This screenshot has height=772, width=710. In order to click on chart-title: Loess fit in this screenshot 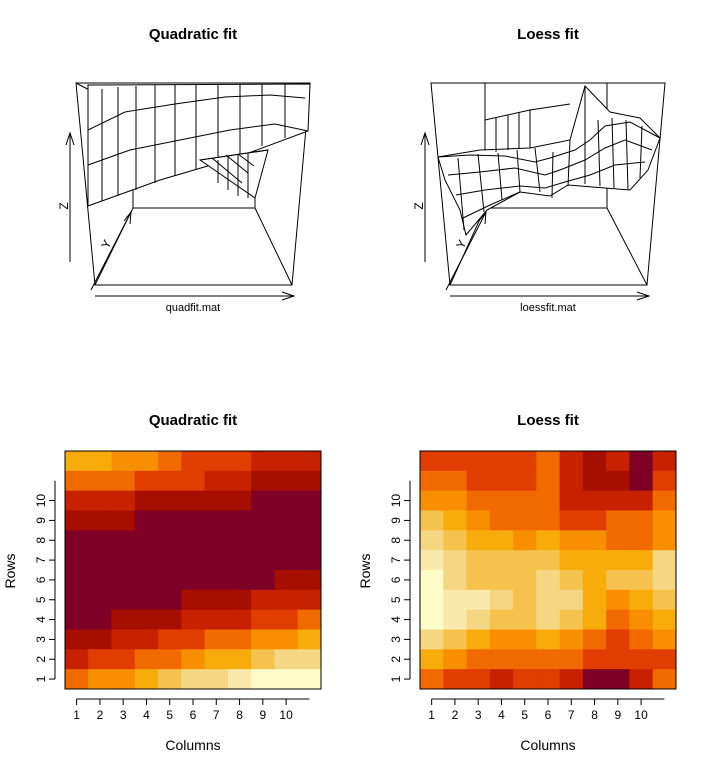, I will do `click(548, 420)`.